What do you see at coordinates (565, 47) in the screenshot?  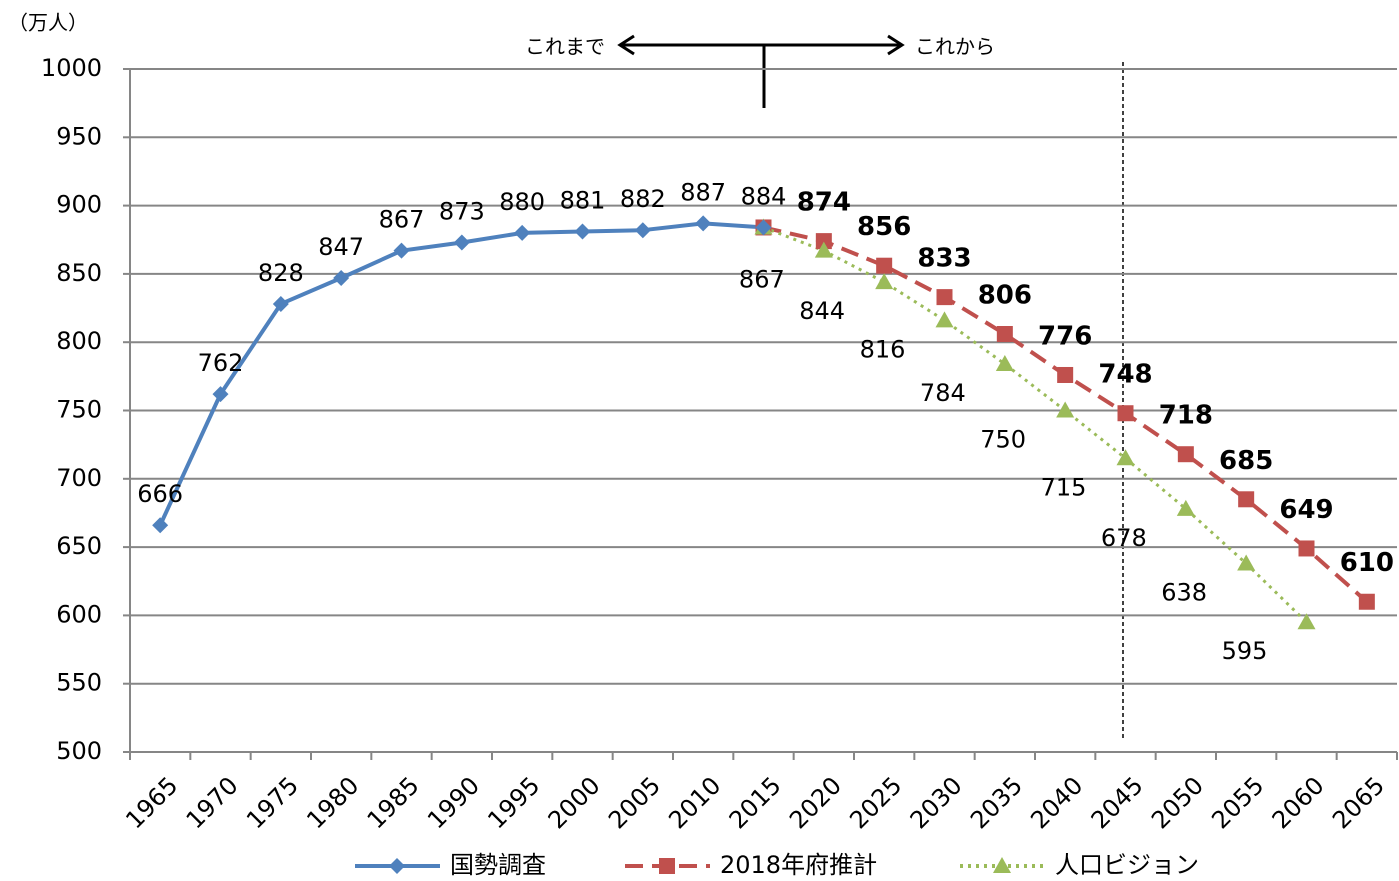 I see `annotation: これまで` at bounding box center [565, 47].